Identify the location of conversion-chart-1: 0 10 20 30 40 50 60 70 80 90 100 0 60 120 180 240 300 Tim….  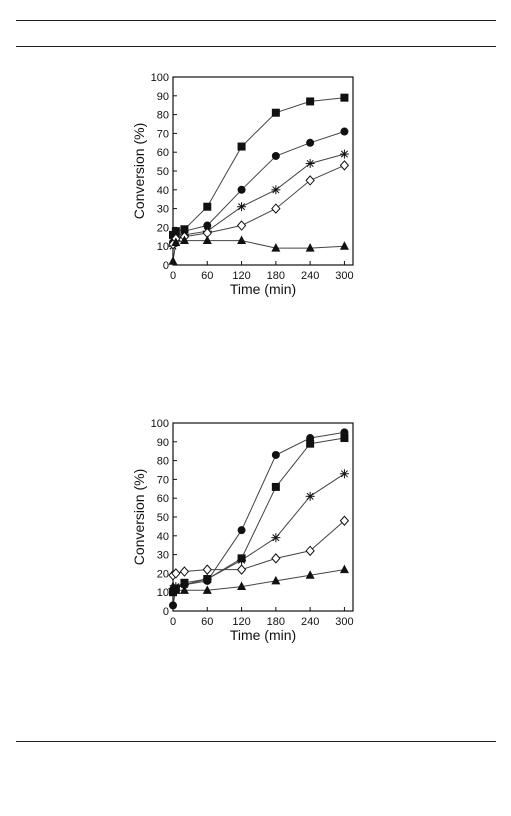
(242, 184).